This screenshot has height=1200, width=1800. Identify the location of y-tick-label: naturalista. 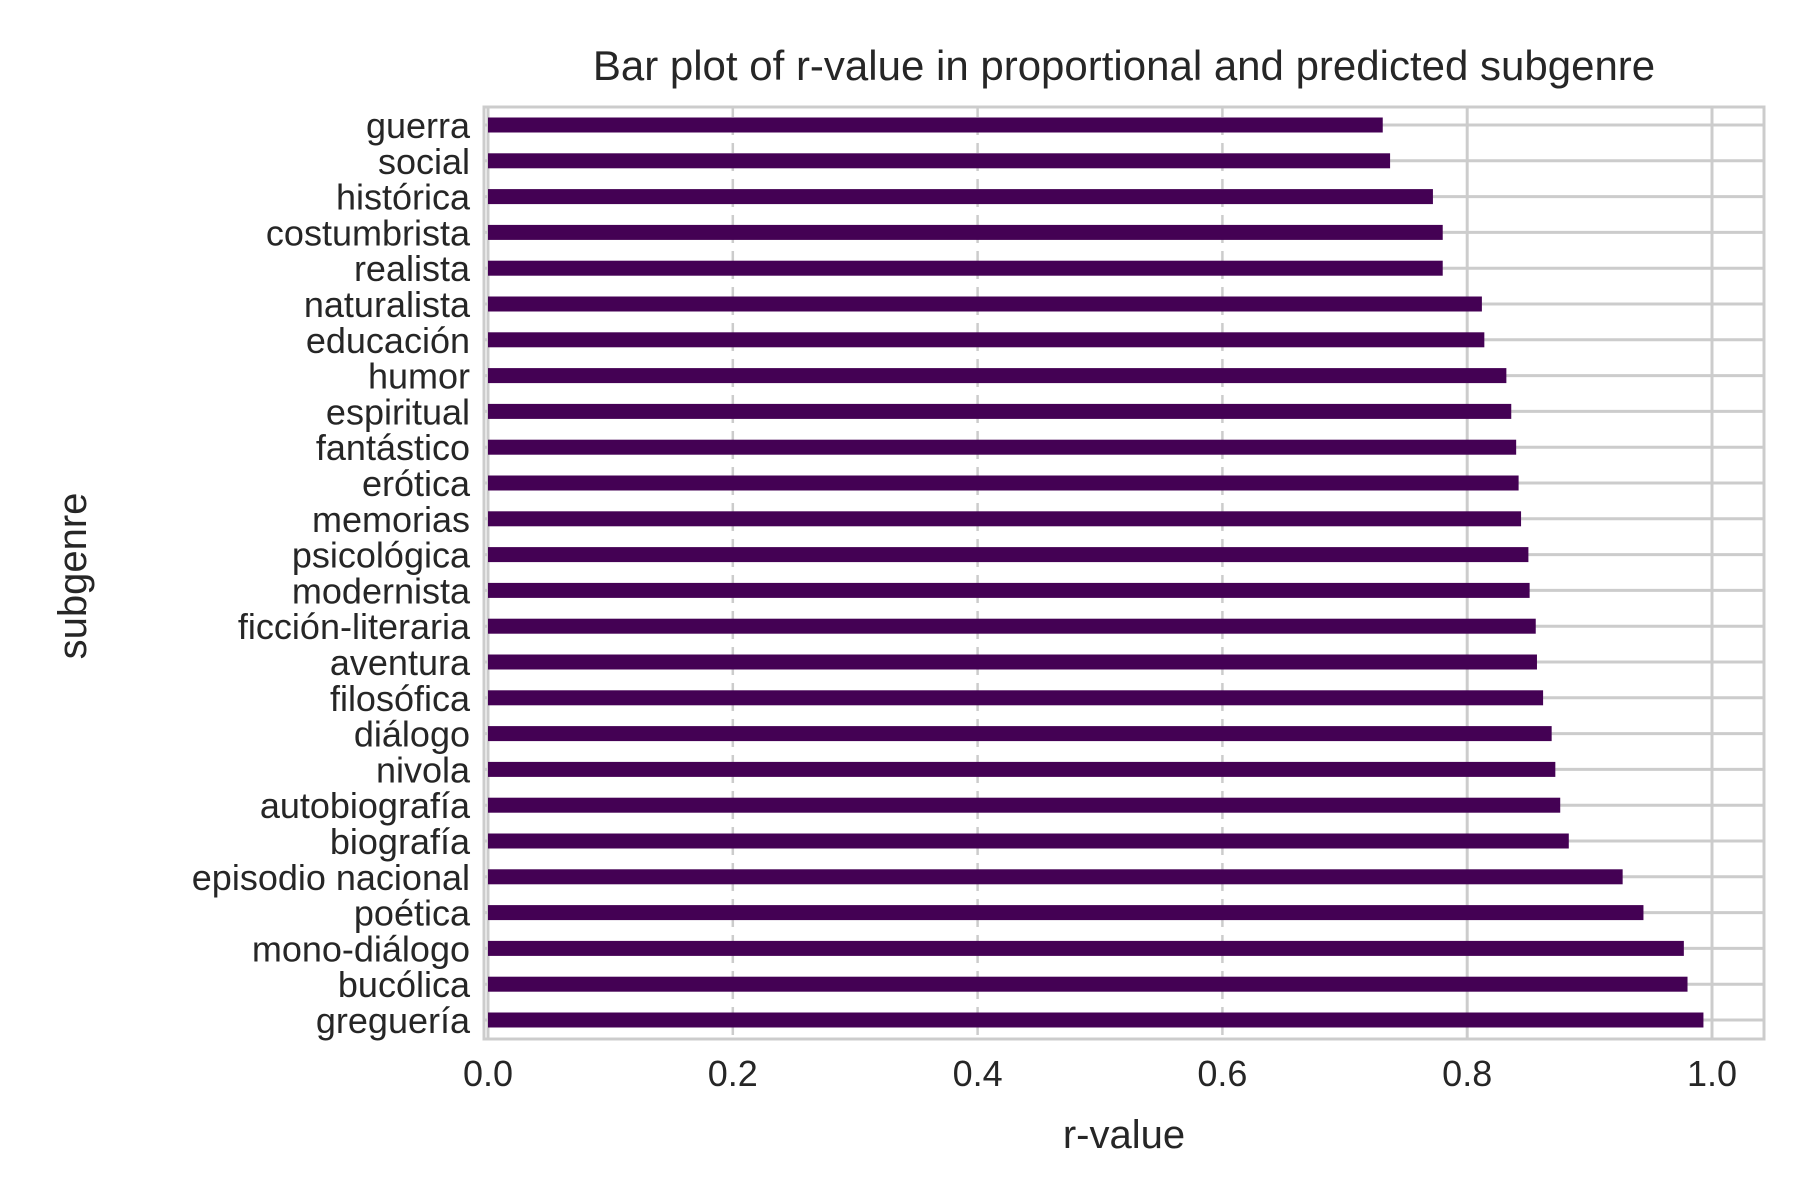
(387, 304).